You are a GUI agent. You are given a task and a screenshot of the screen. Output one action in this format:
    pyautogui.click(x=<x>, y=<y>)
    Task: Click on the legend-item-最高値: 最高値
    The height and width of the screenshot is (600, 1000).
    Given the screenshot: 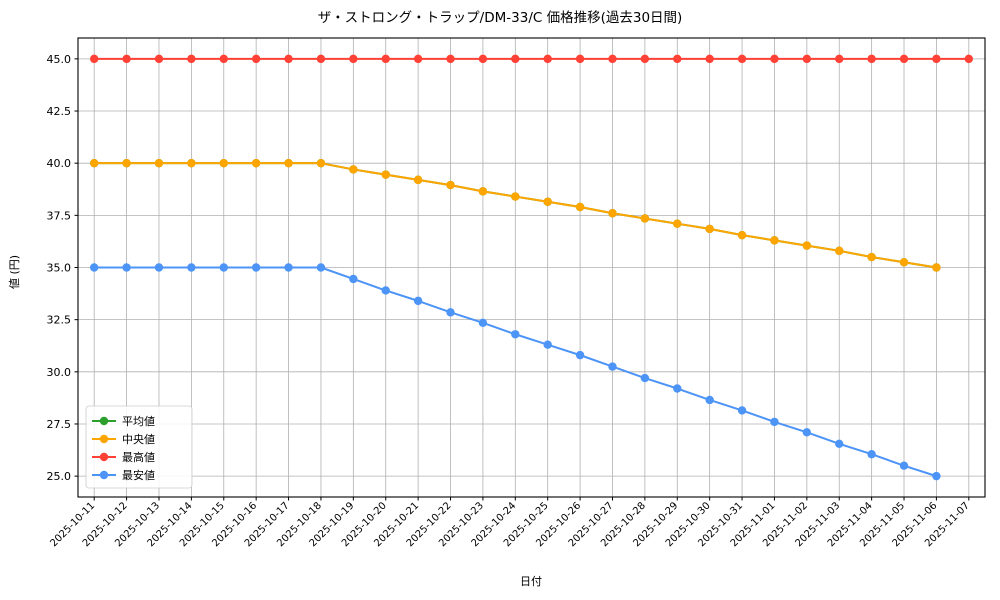 What is the action you would take?
    pyautogui.click(x=123, y=457)
    